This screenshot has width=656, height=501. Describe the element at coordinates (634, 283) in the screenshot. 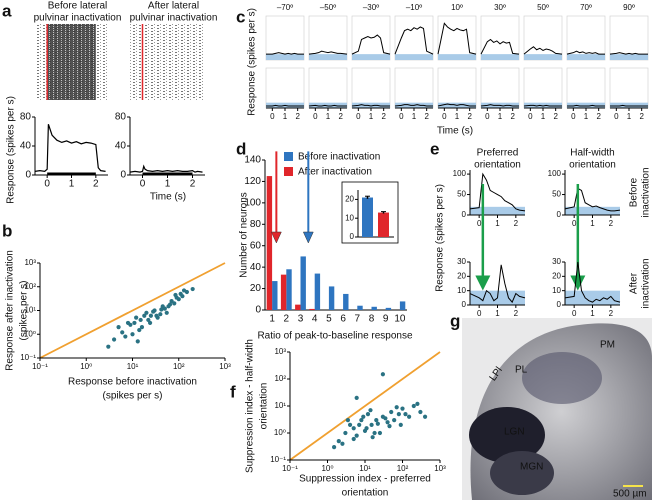

I see `row-label: After` at that location.